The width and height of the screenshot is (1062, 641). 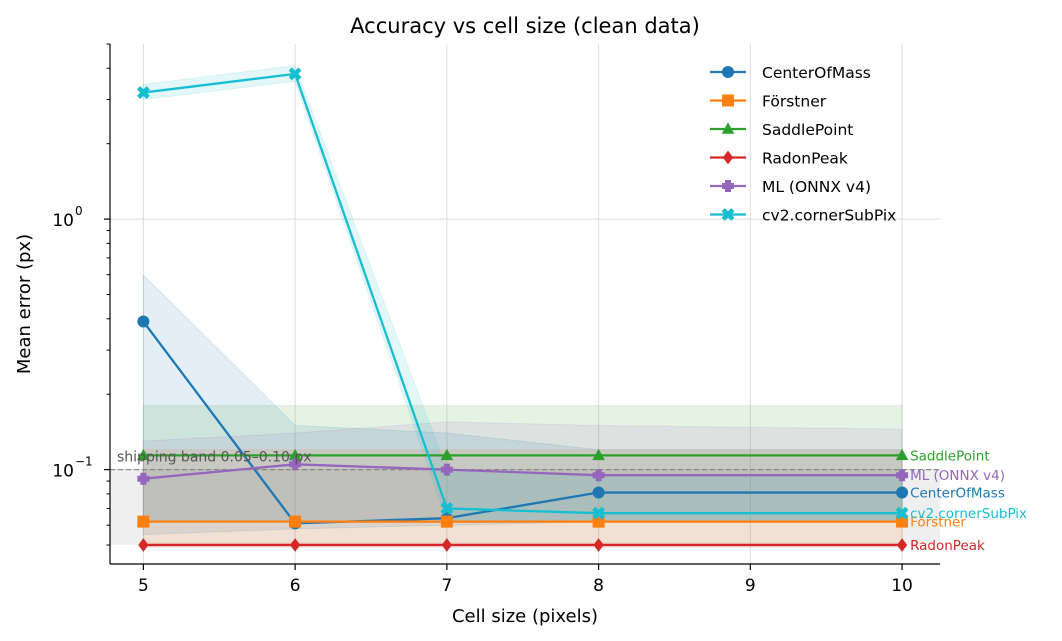 What do you see at coordinates (950, 456) in the screenshot?
I see `series-end-label: SaddlePoint` at bounding box center [950, 456].